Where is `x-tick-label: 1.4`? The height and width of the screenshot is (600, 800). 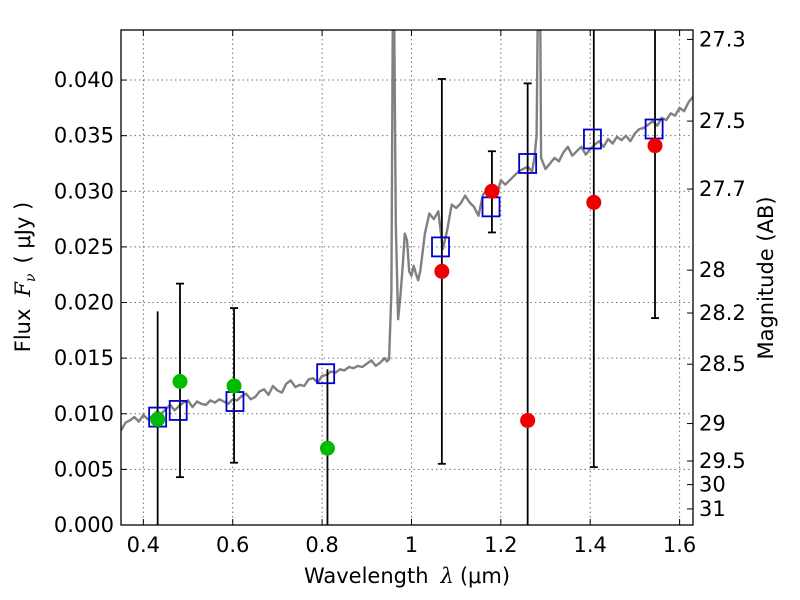 x-tick-label: 1.4 is located at coordinates (590, 545).